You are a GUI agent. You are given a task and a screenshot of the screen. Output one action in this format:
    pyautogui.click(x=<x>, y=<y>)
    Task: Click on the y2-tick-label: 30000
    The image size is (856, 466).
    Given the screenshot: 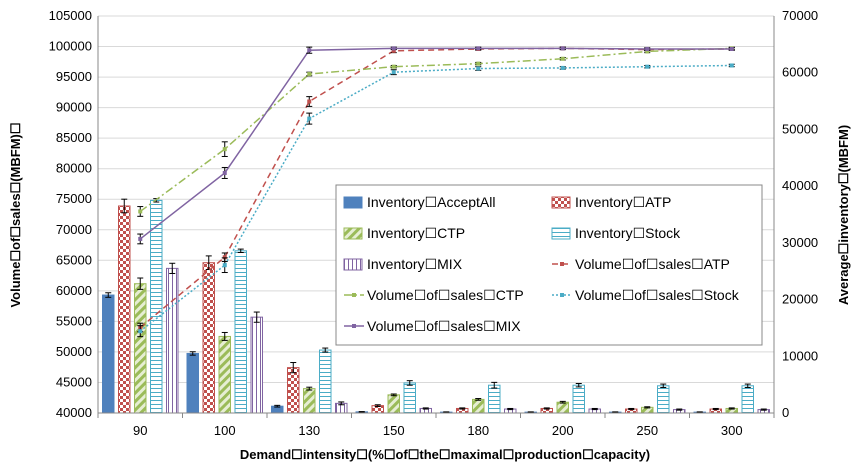 What is the action you would take?
    pyautogui.click(x=800, y=242)
    